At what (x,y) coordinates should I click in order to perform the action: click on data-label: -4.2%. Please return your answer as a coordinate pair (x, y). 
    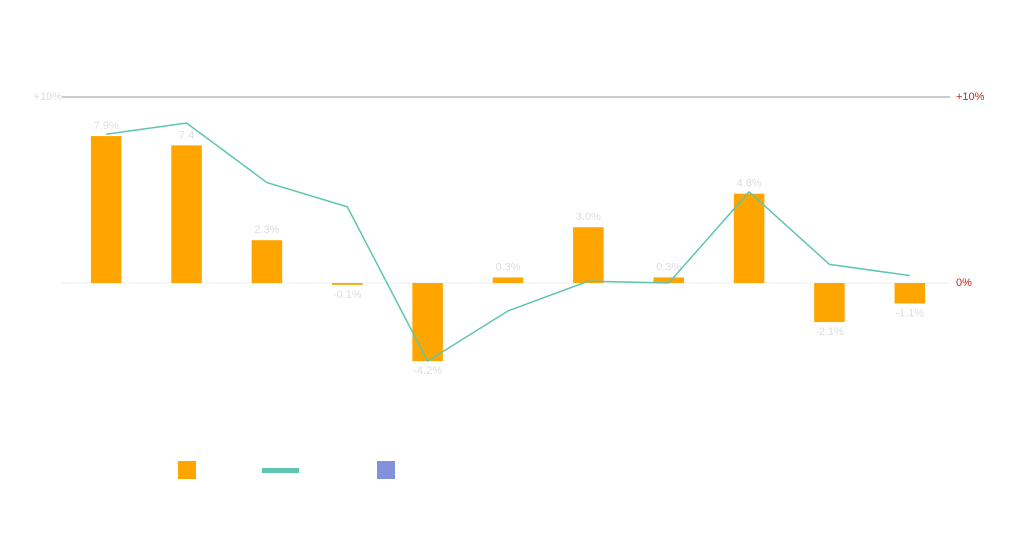
    Looking at the image, I should click on (427, 371).